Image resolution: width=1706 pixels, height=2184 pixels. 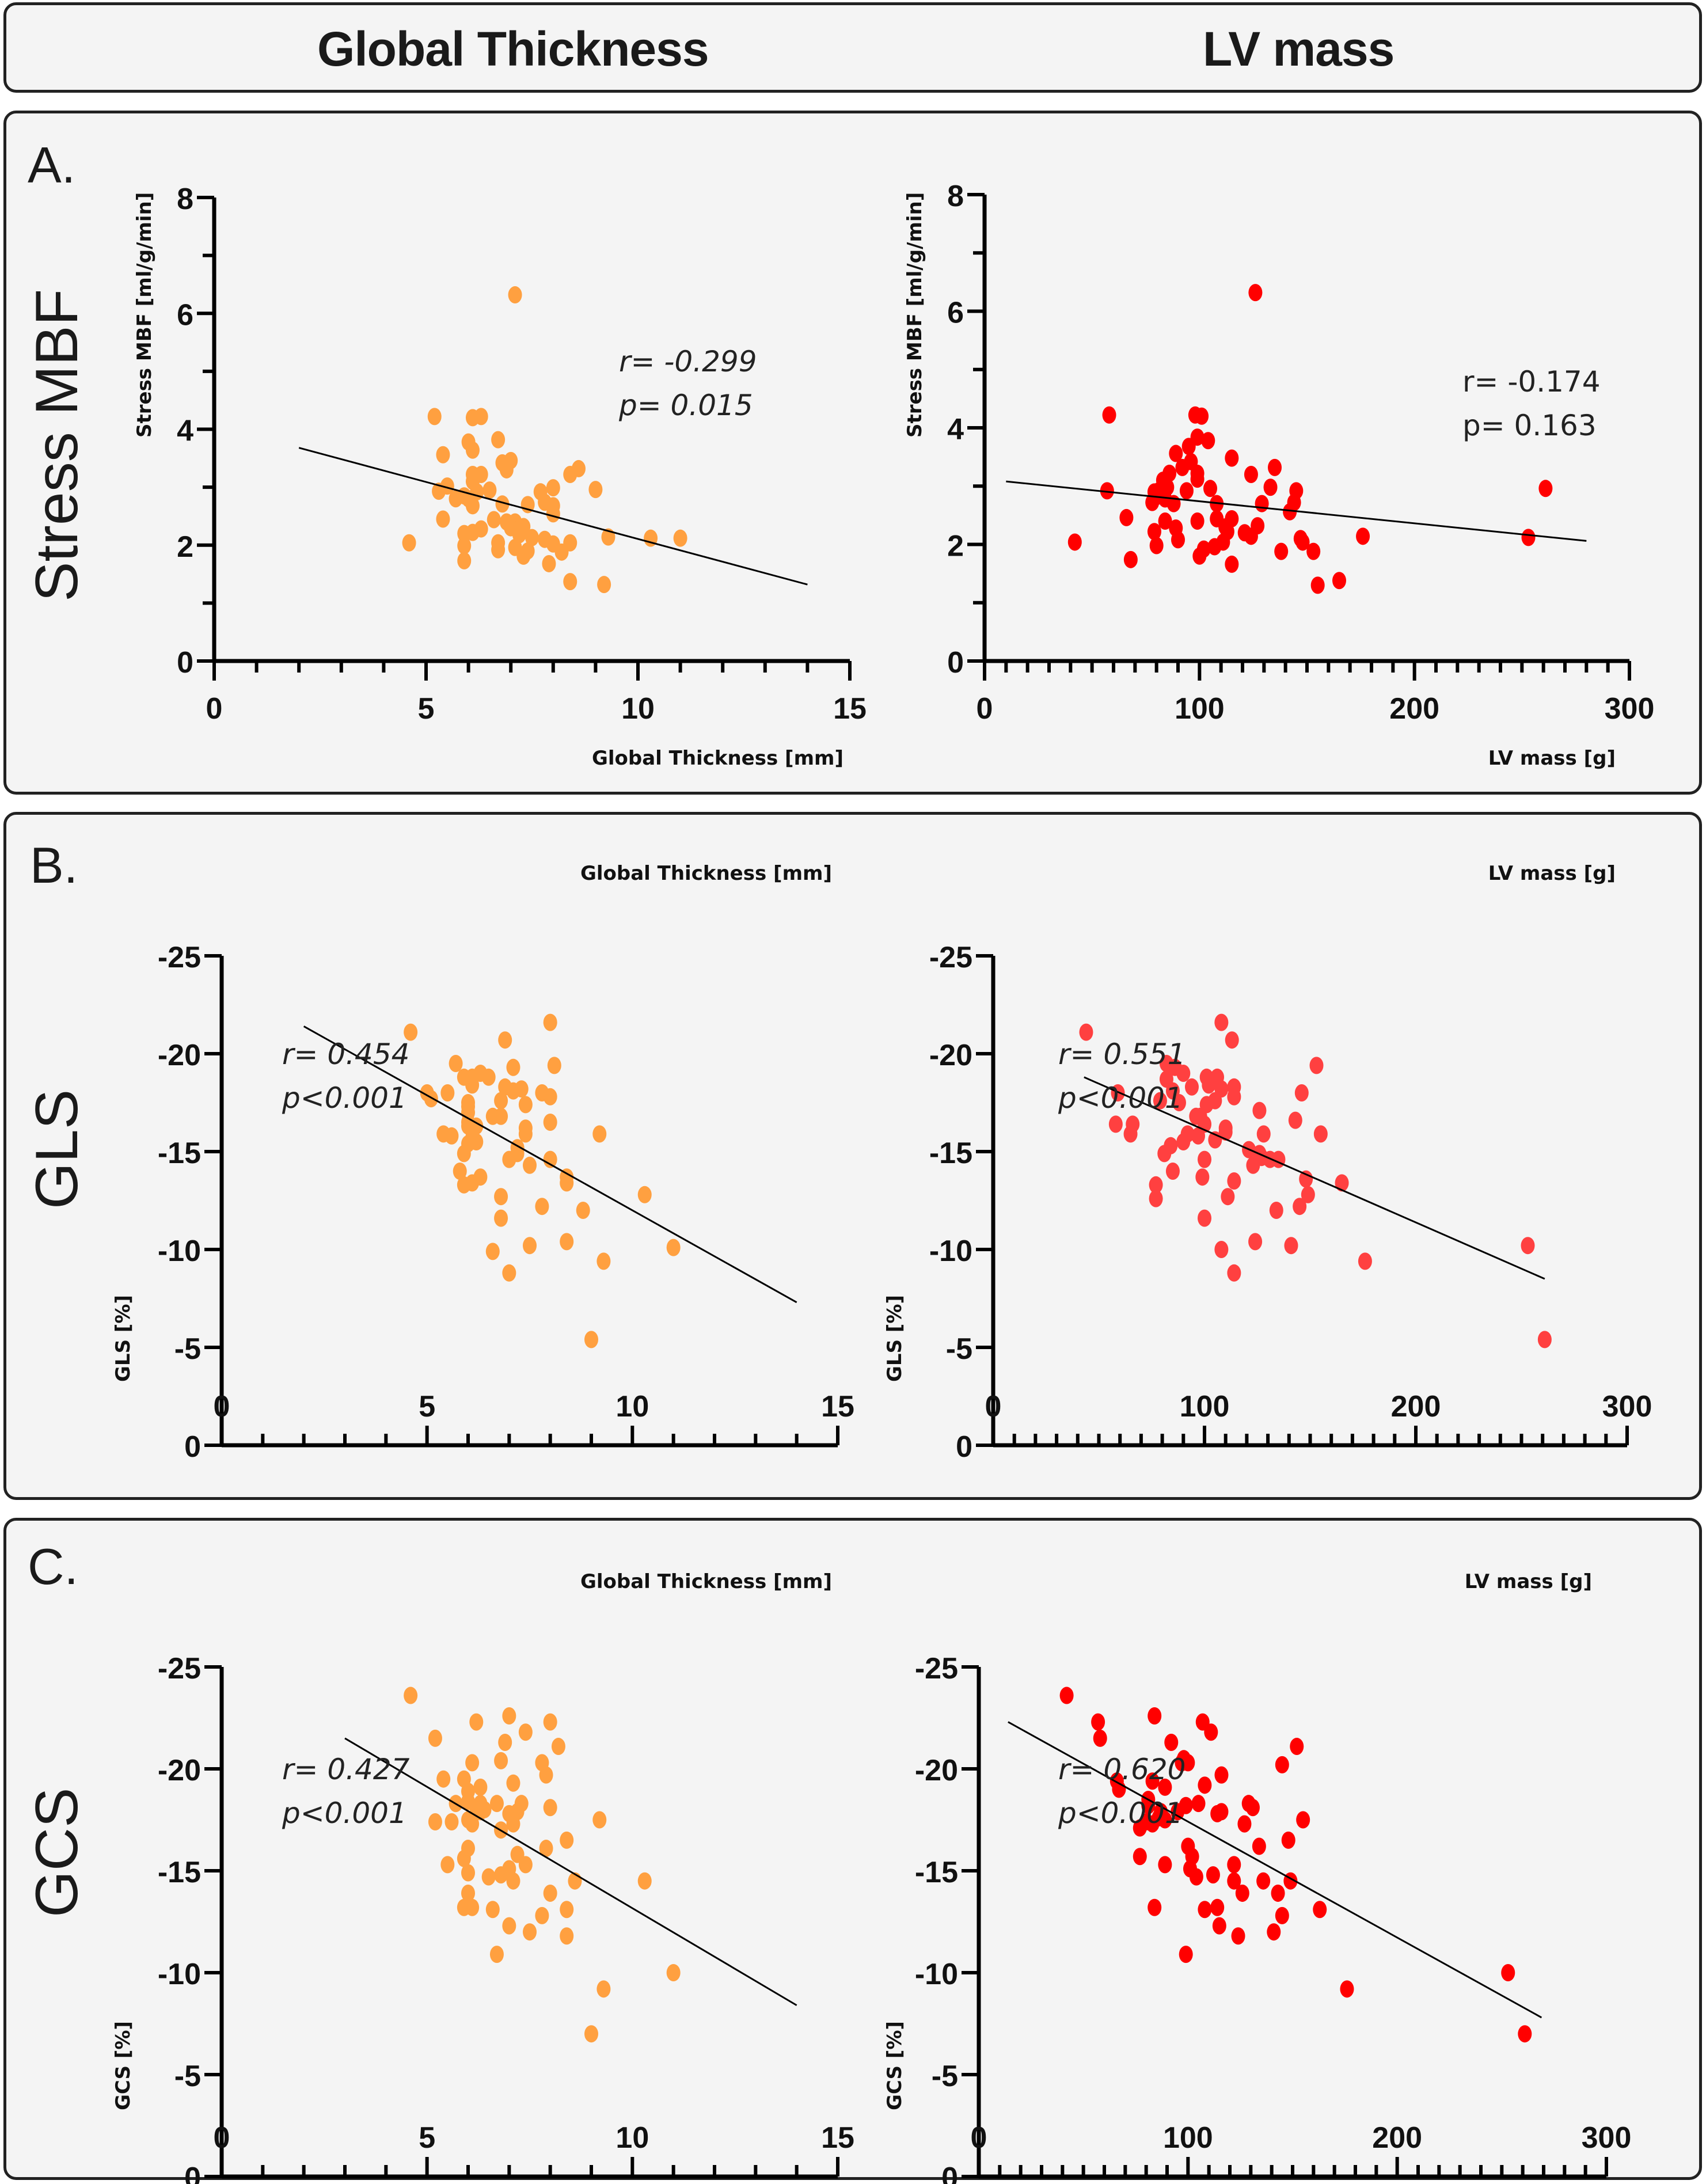 What do you see at coordinates (54, 865) in the screenshot?
I see `panel-letter-b: B.` at bounding box center [54, 865].